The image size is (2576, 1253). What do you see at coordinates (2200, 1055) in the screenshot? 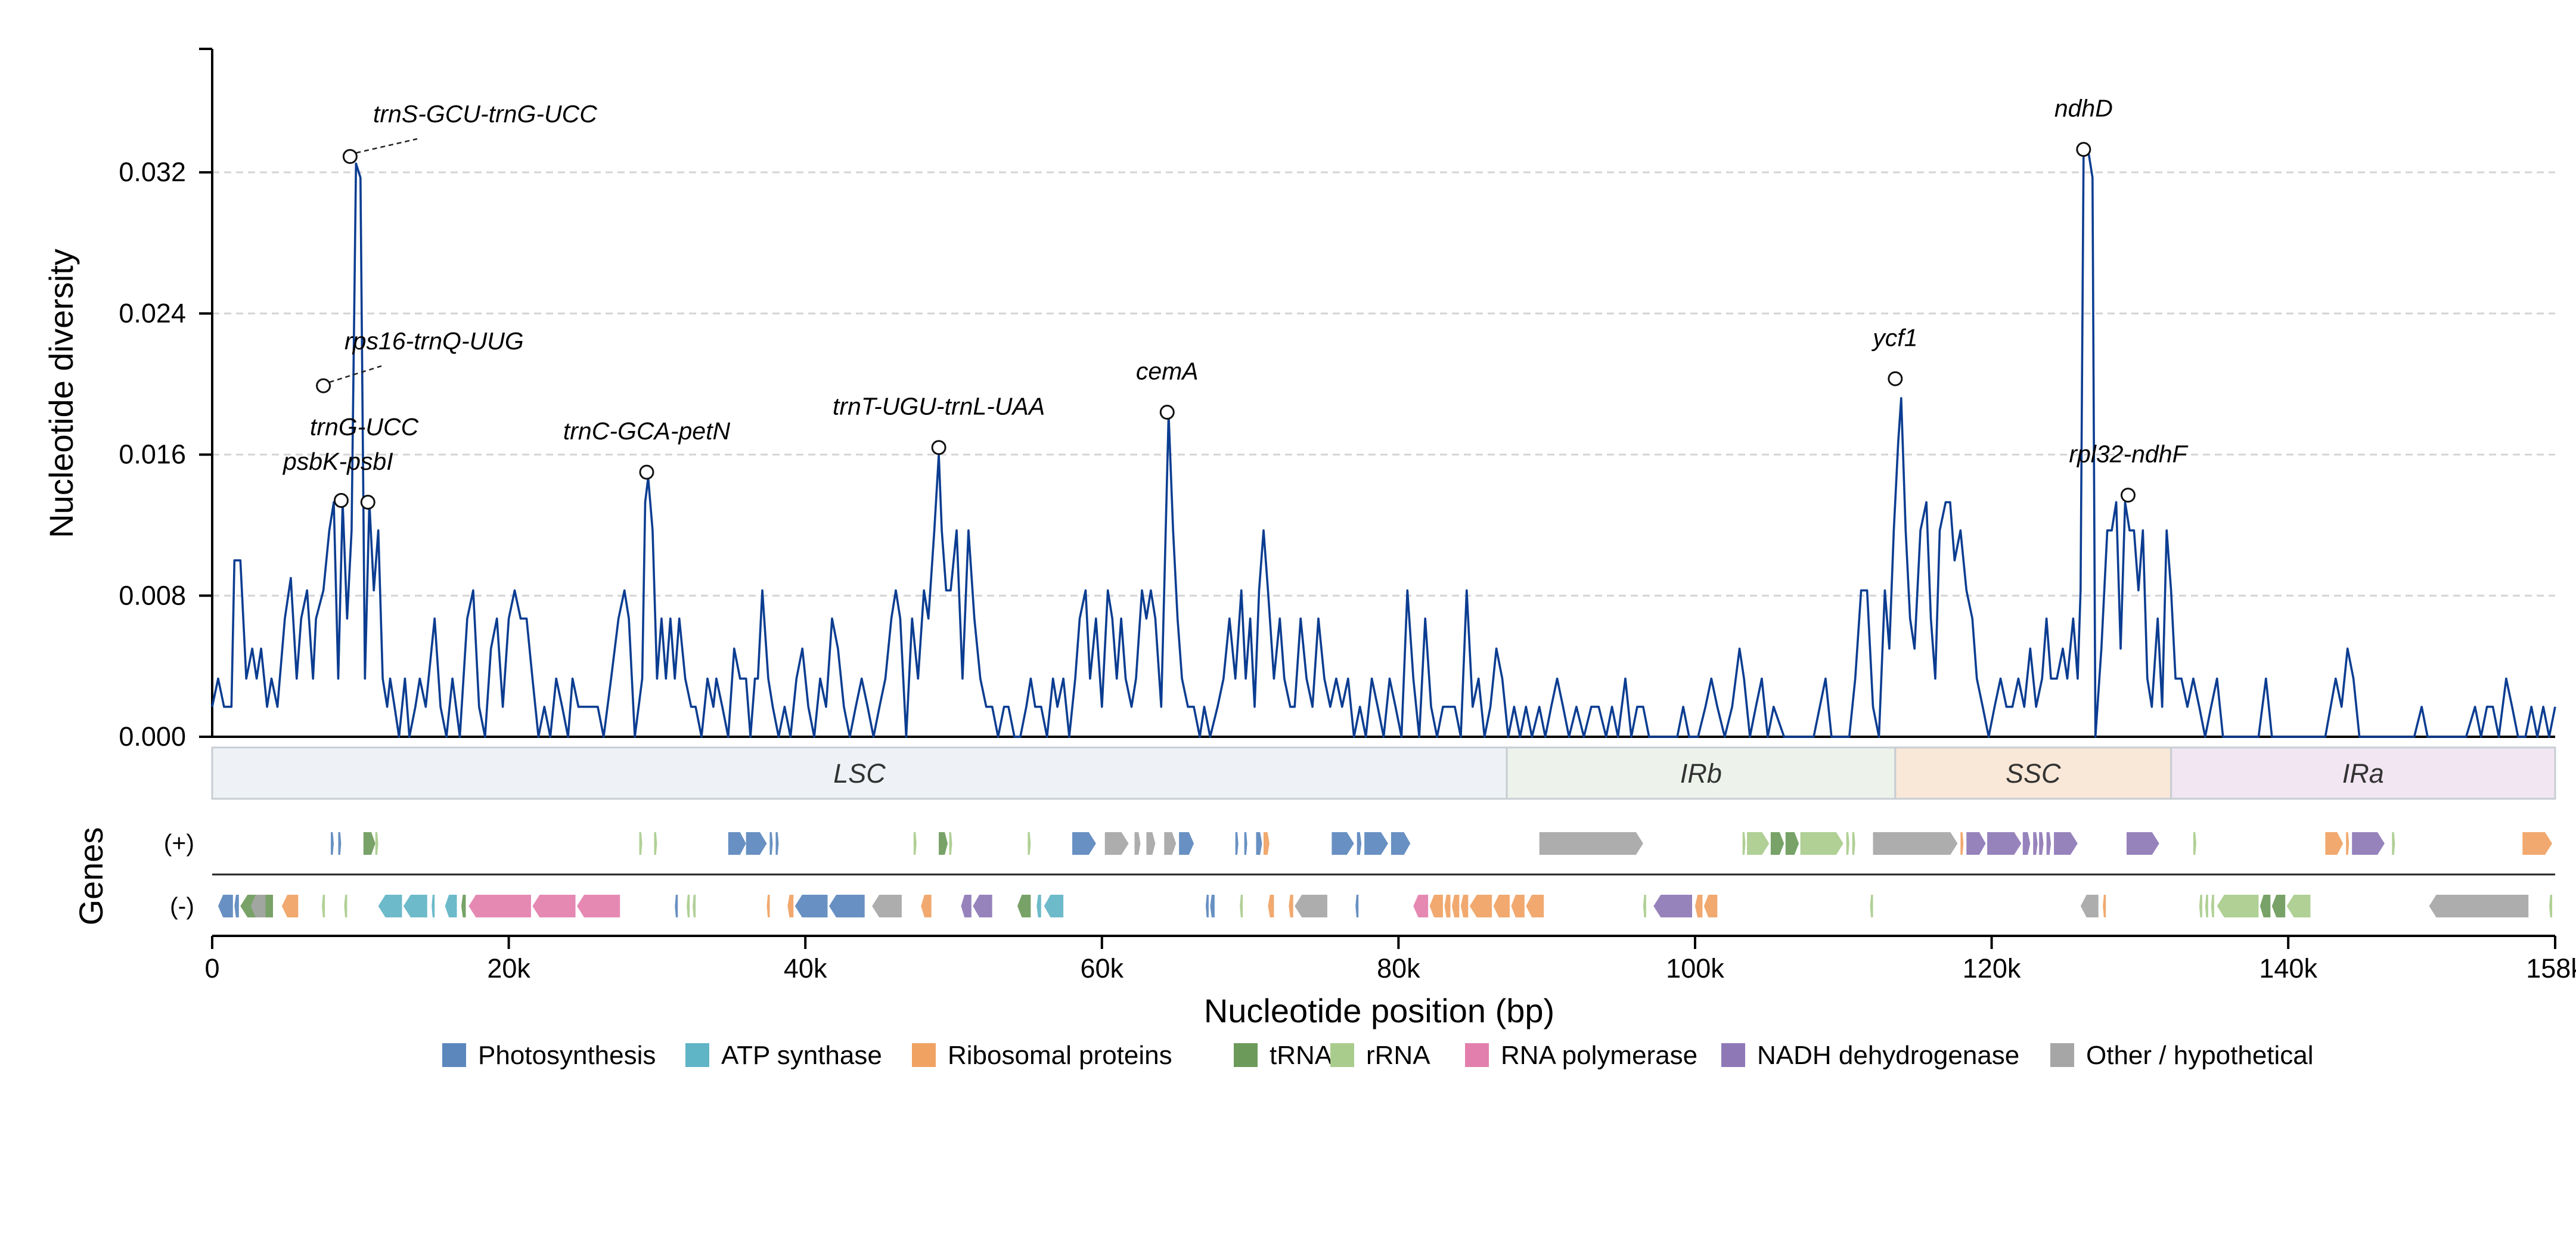
I see `legend-entry-label: Other / hypothetical` at bounding box center [2200, 1055].